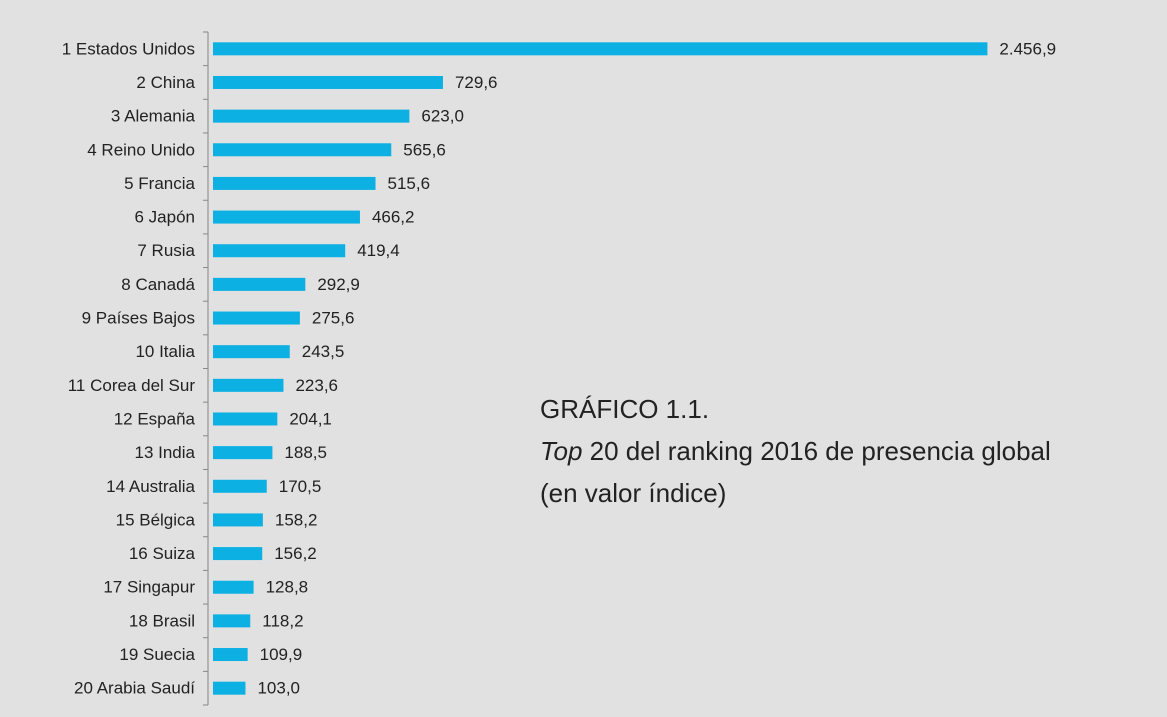  What do you see at coordinates (295, 553) in the screenshot?
I see `value-label: 156,2` at bounding box center [295, 553].